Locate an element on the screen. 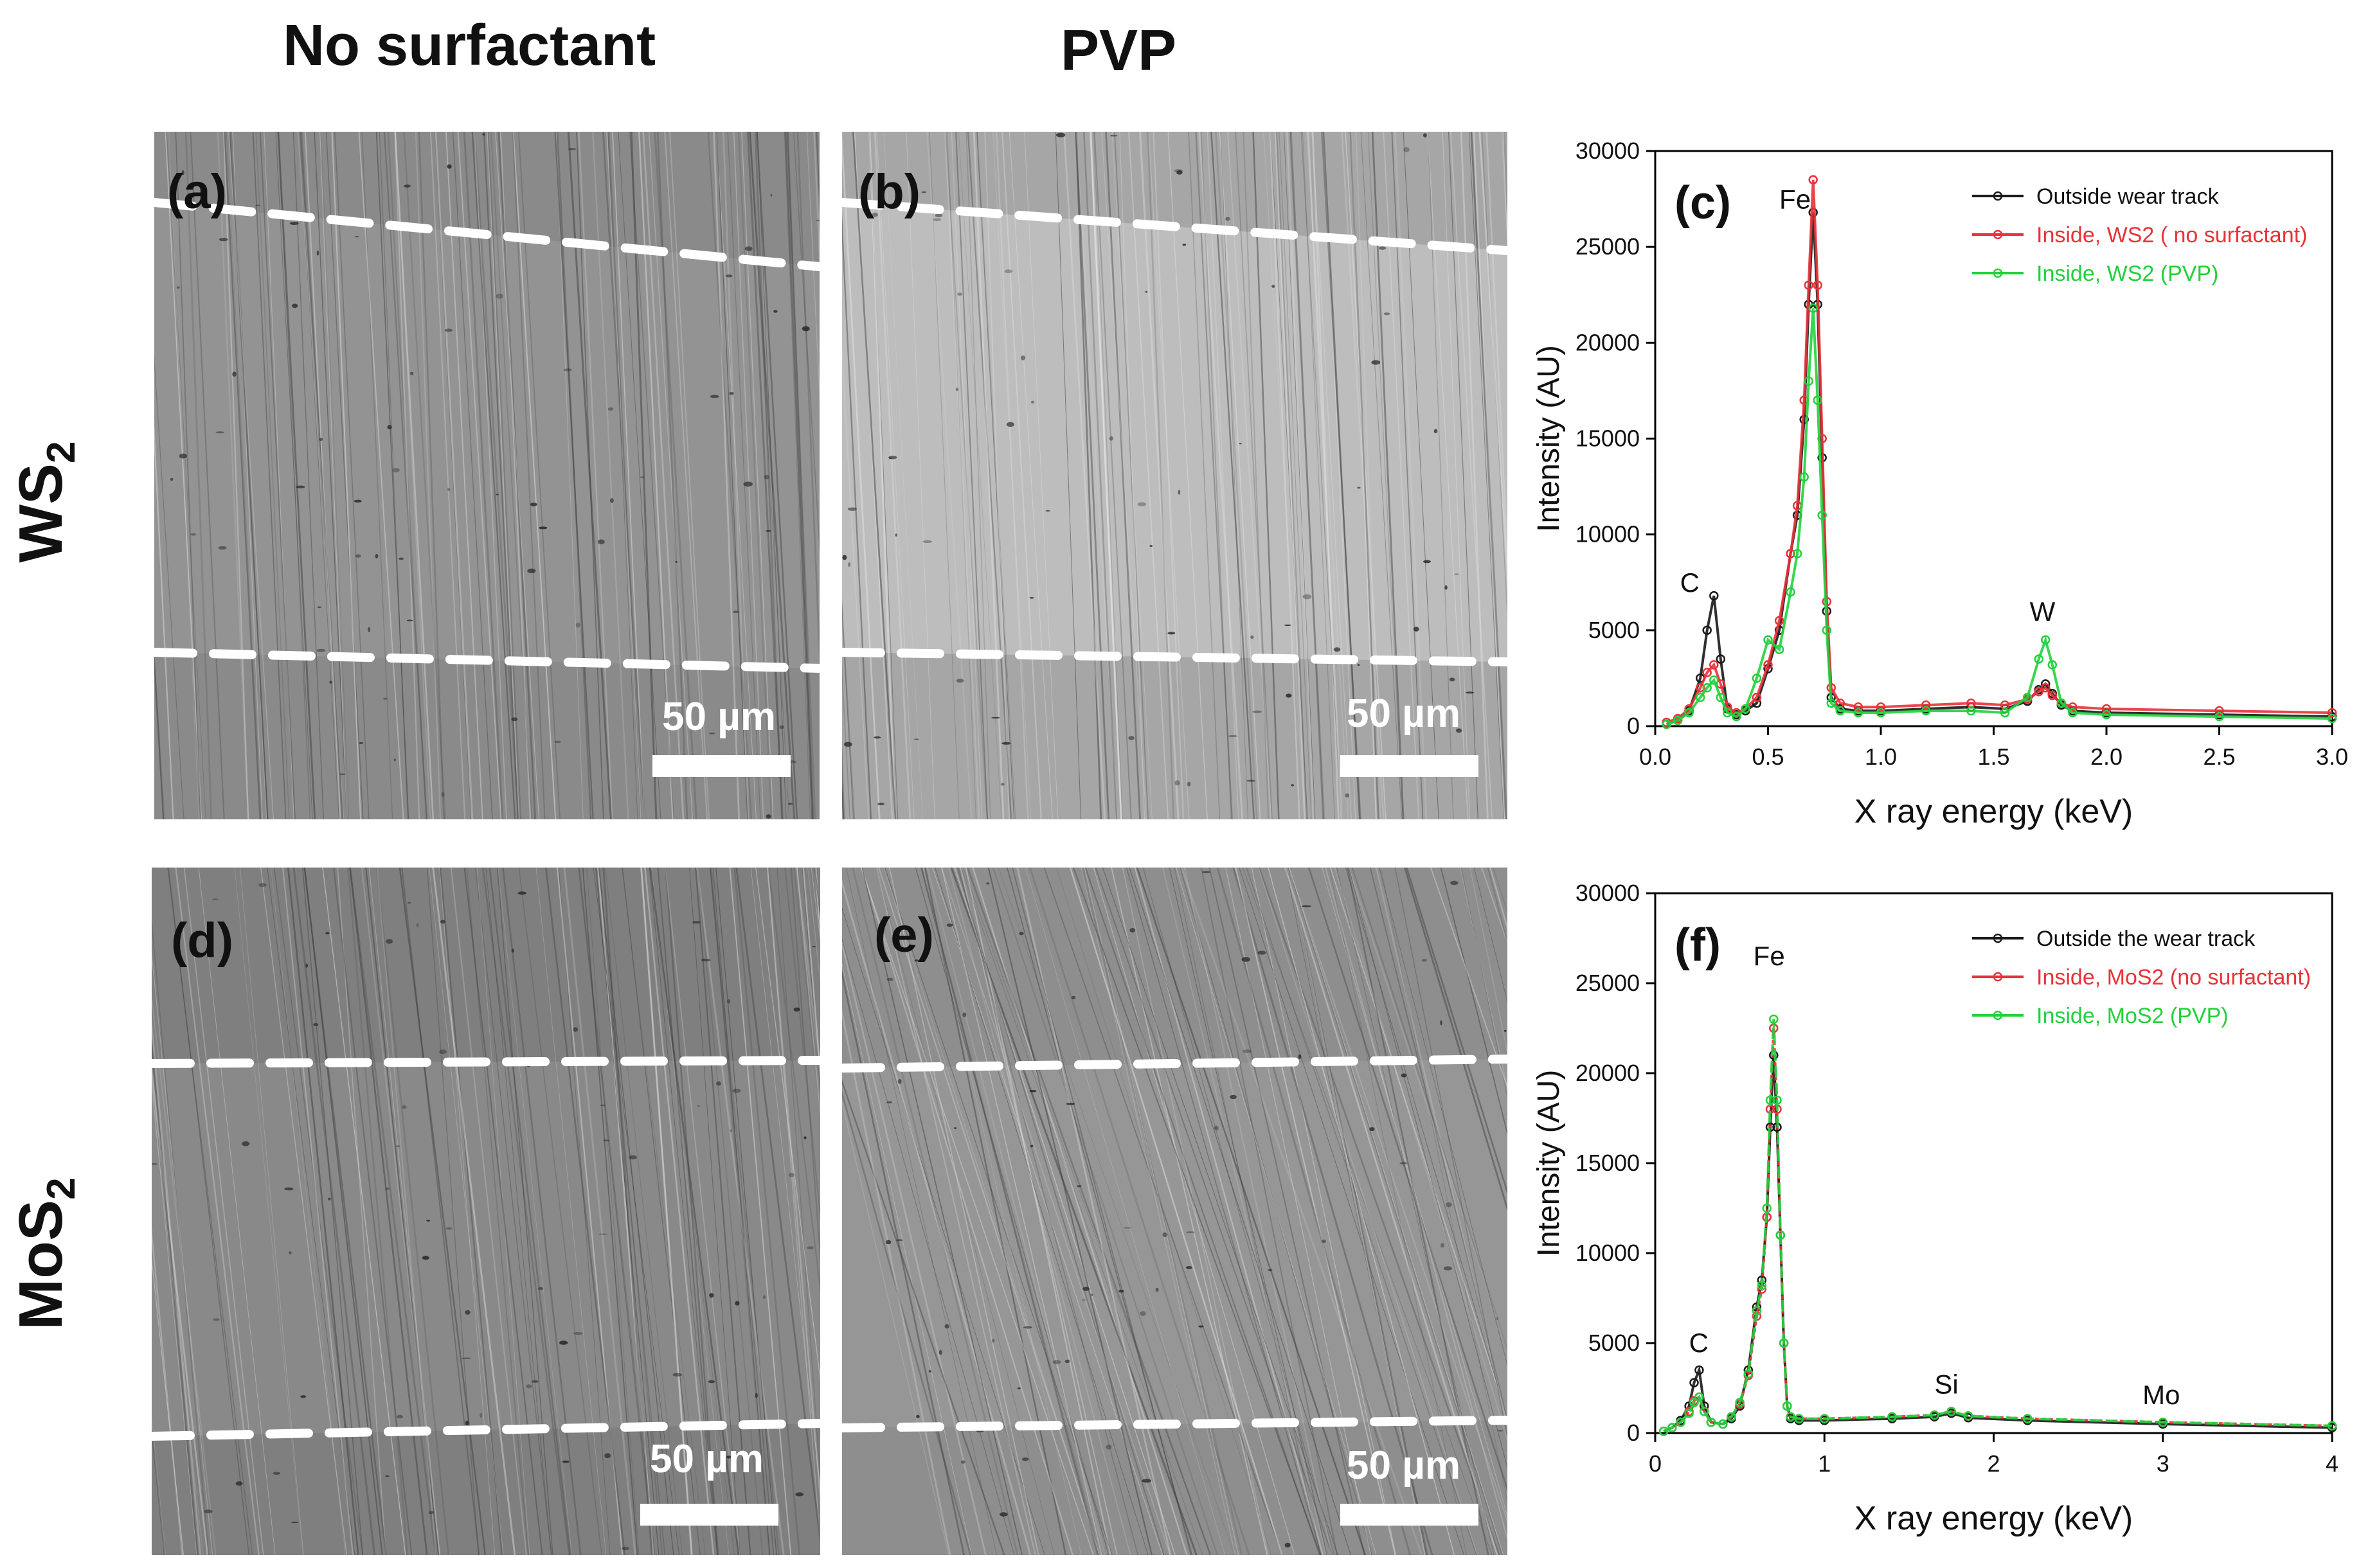 This screenshot has width=2361, height=1568. chart-panel-label: (f) is located at coordinates (1697, 945).